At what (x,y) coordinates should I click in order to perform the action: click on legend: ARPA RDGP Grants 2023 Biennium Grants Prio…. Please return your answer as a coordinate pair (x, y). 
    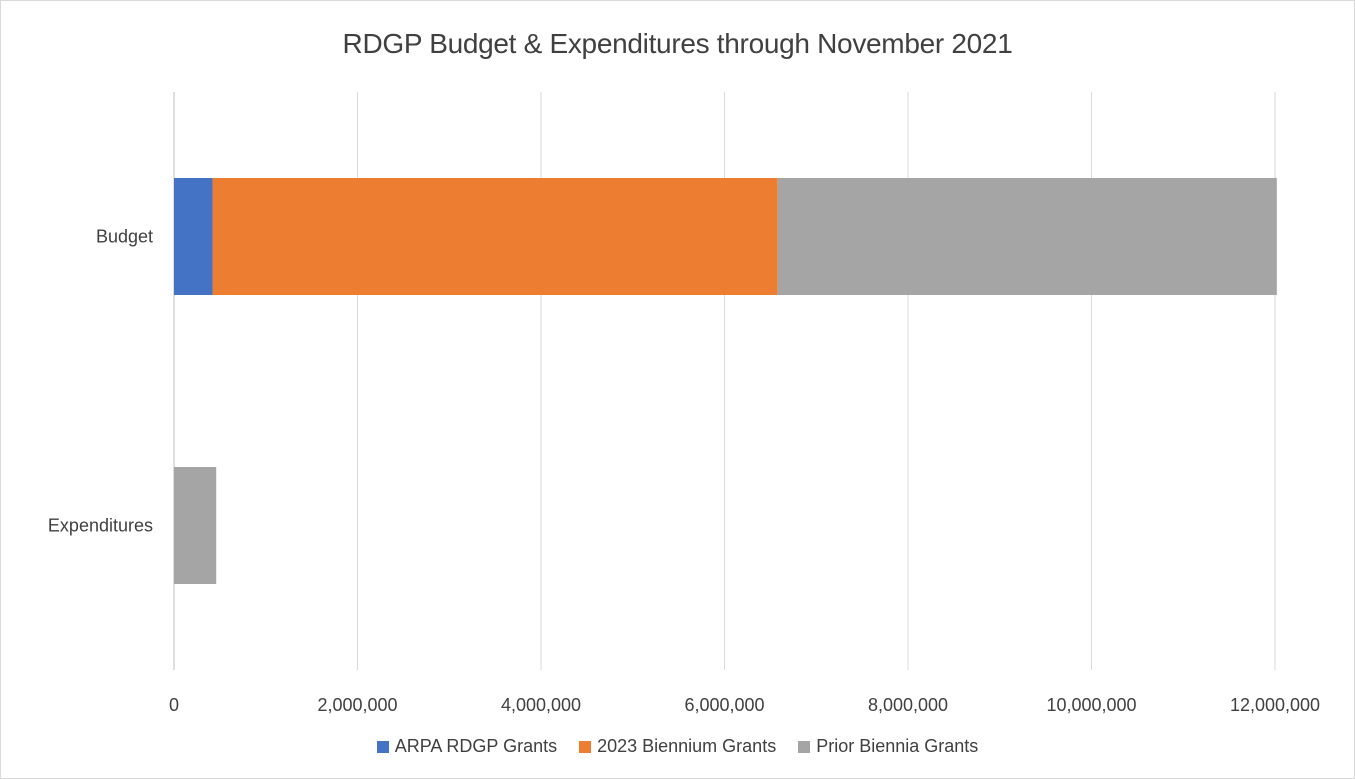
    Looking at the image, I should click on (677, 746).